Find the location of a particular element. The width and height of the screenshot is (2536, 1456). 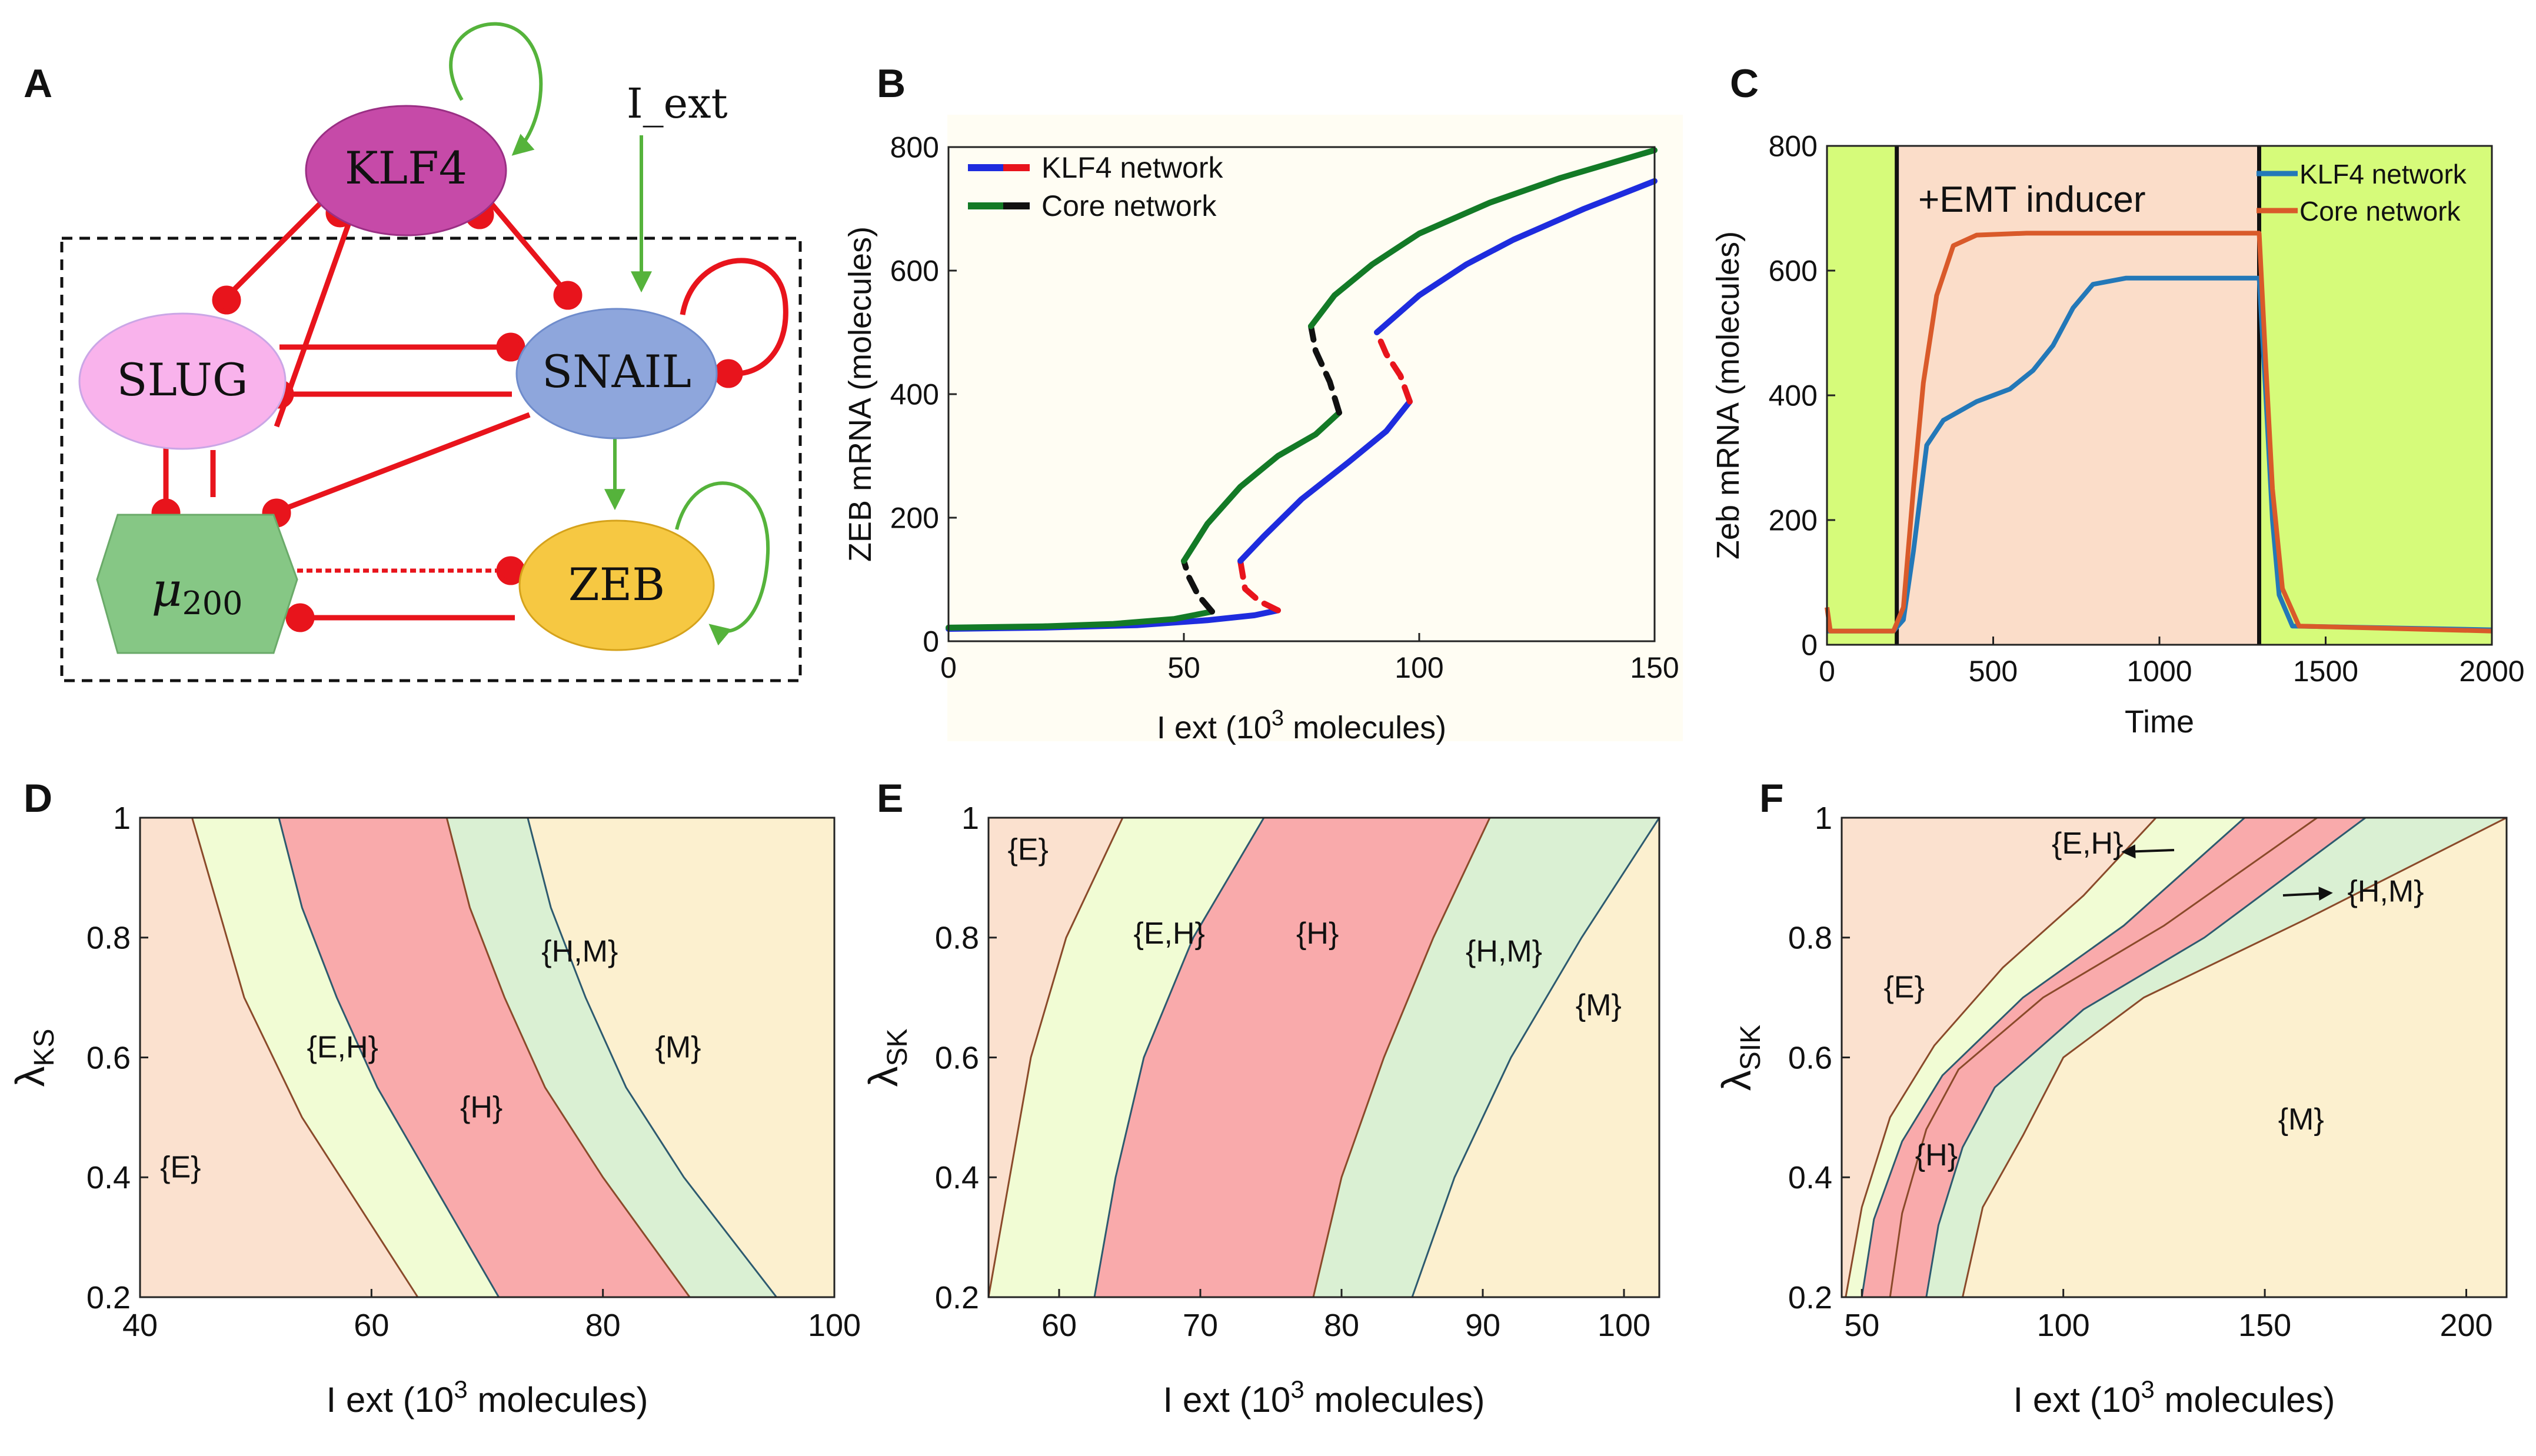

panel-d-xtick-label: 40 is located at coordinates (140, 1325).